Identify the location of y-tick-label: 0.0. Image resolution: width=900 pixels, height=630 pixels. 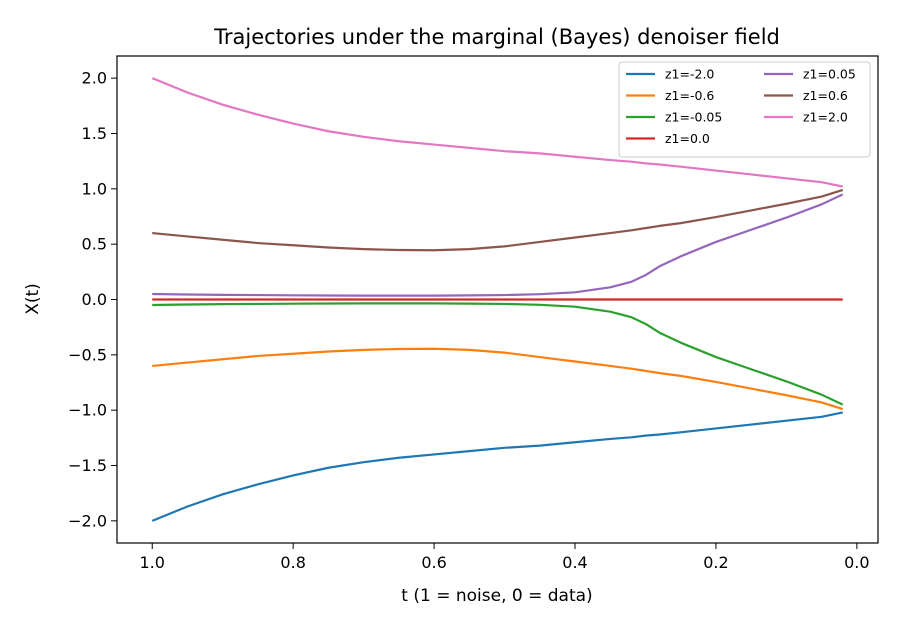
(94, 299).